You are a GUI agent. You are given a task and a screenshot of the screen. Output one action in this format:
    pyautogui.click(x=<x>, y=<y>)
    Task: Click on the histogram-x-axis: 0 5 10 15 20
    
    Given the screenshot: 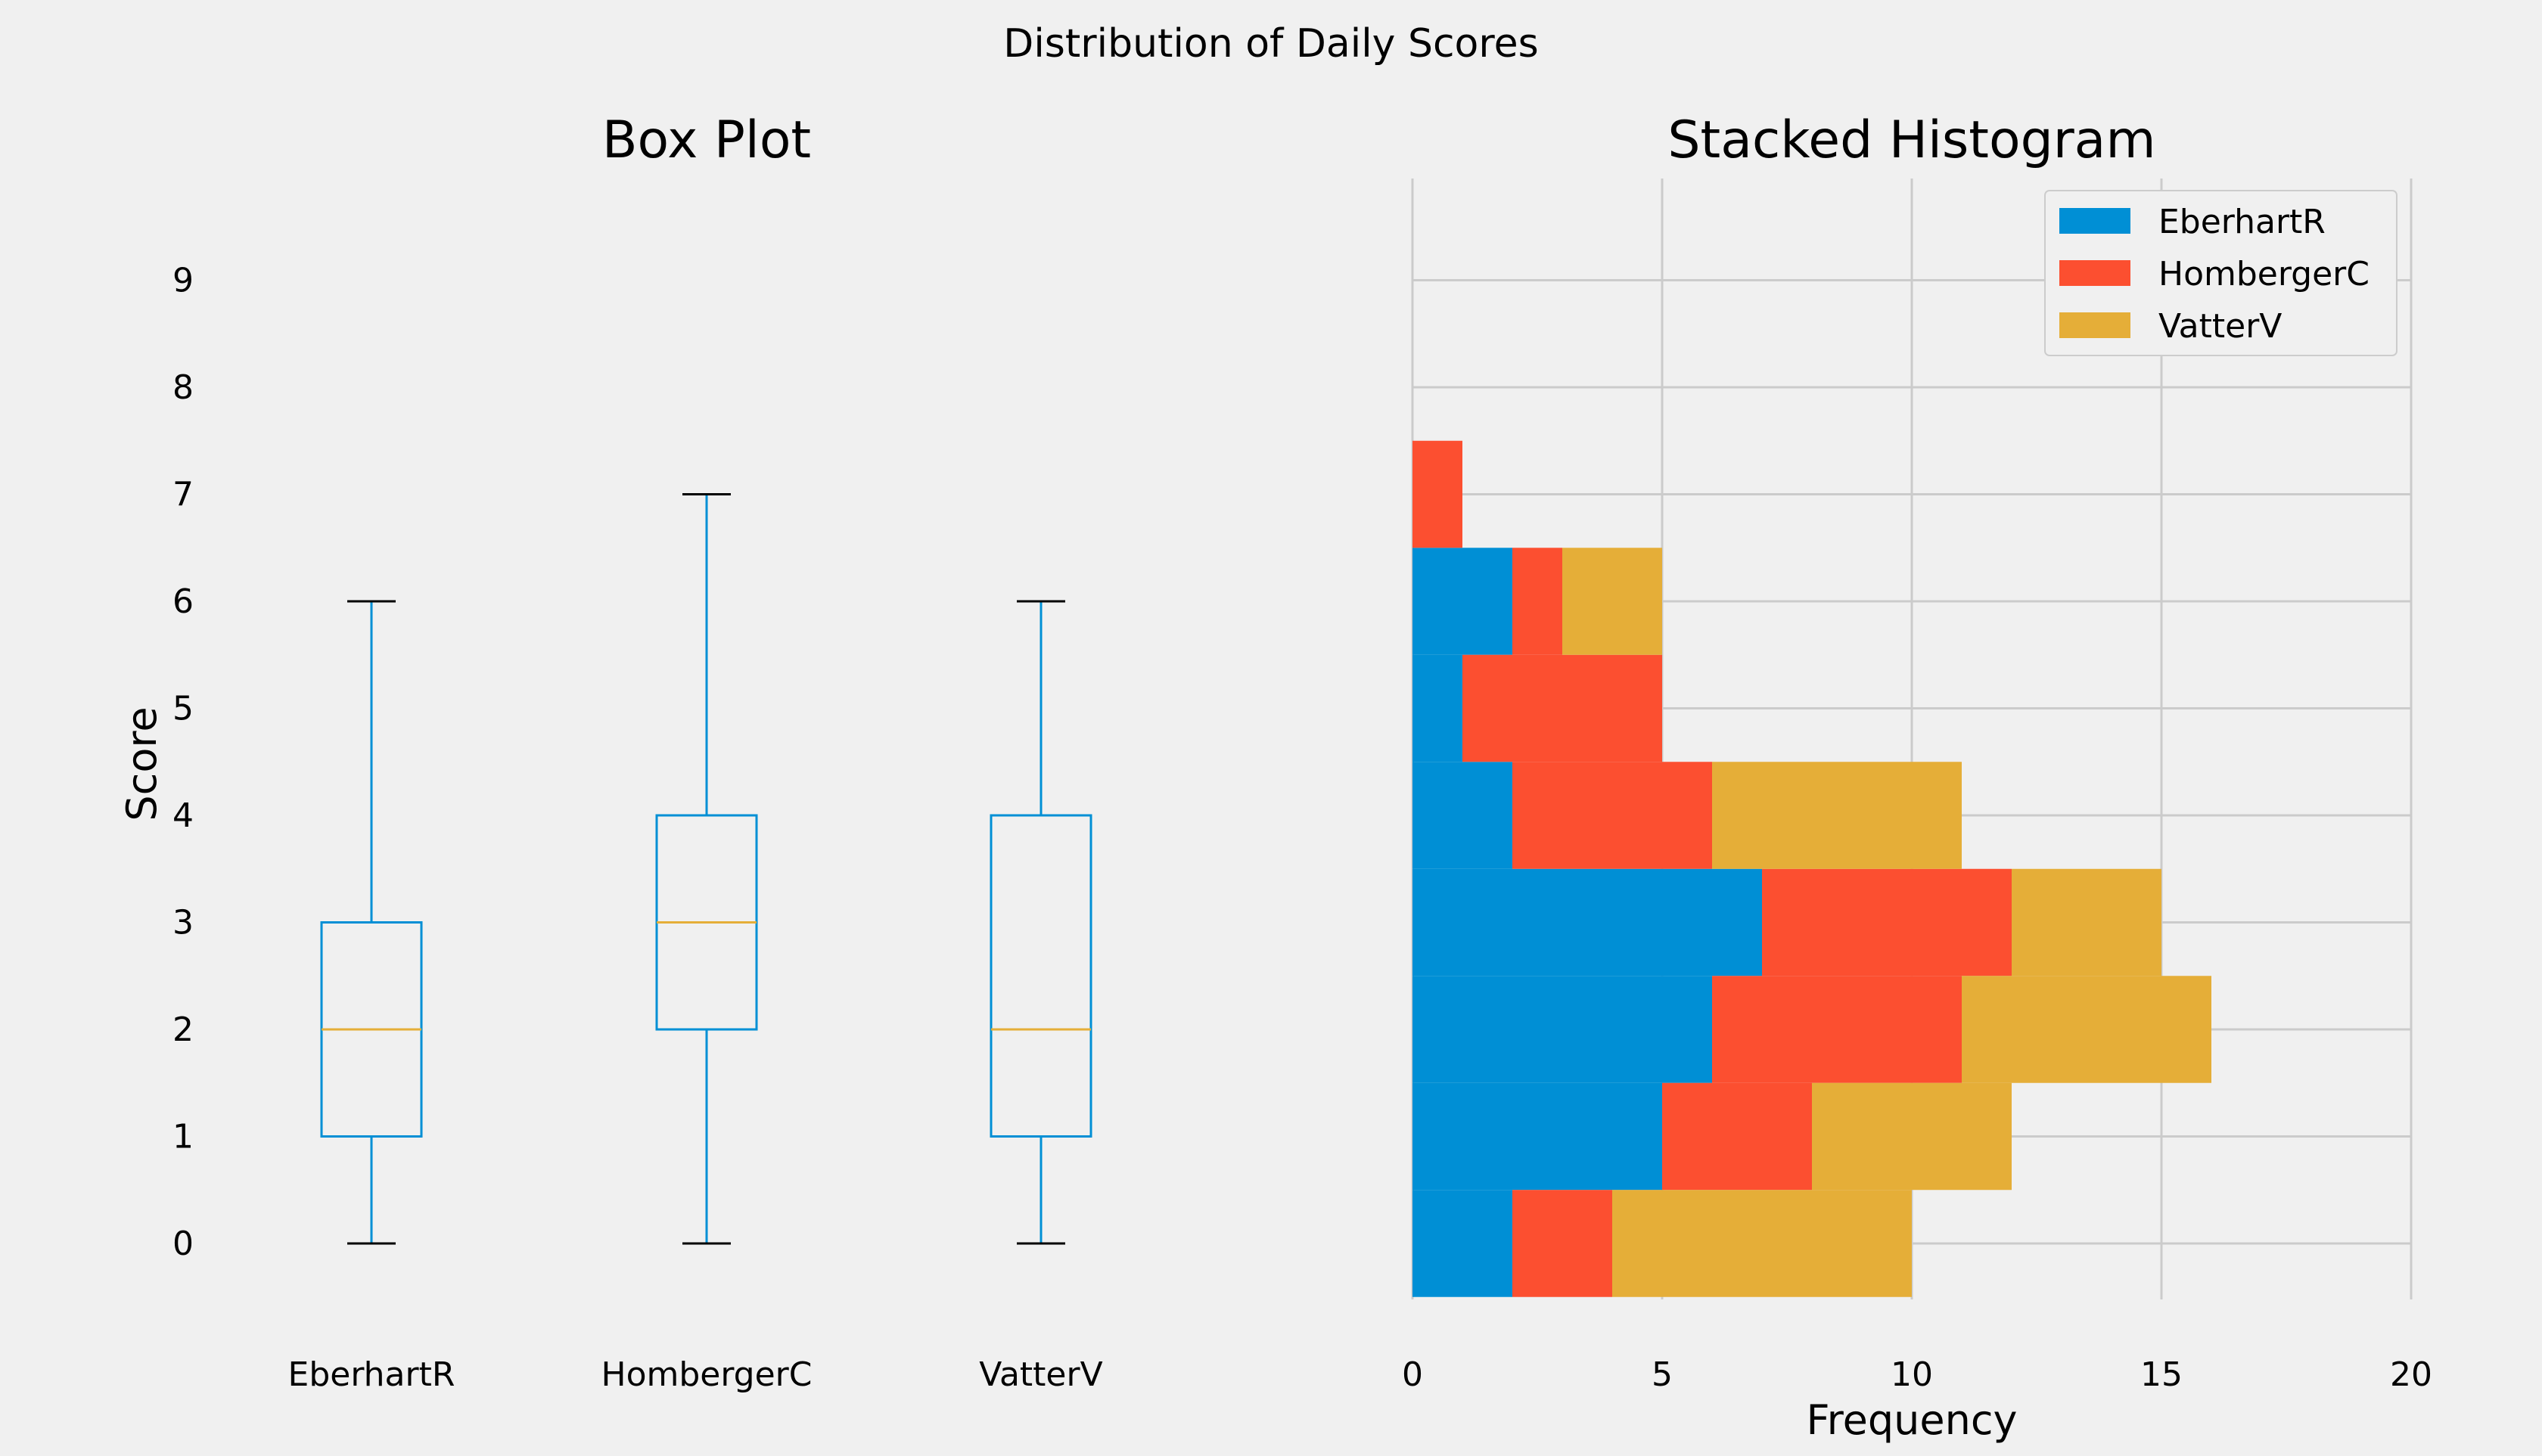 What is the action you would take?
    pyautogui.click(x=1917, y=1374)
    